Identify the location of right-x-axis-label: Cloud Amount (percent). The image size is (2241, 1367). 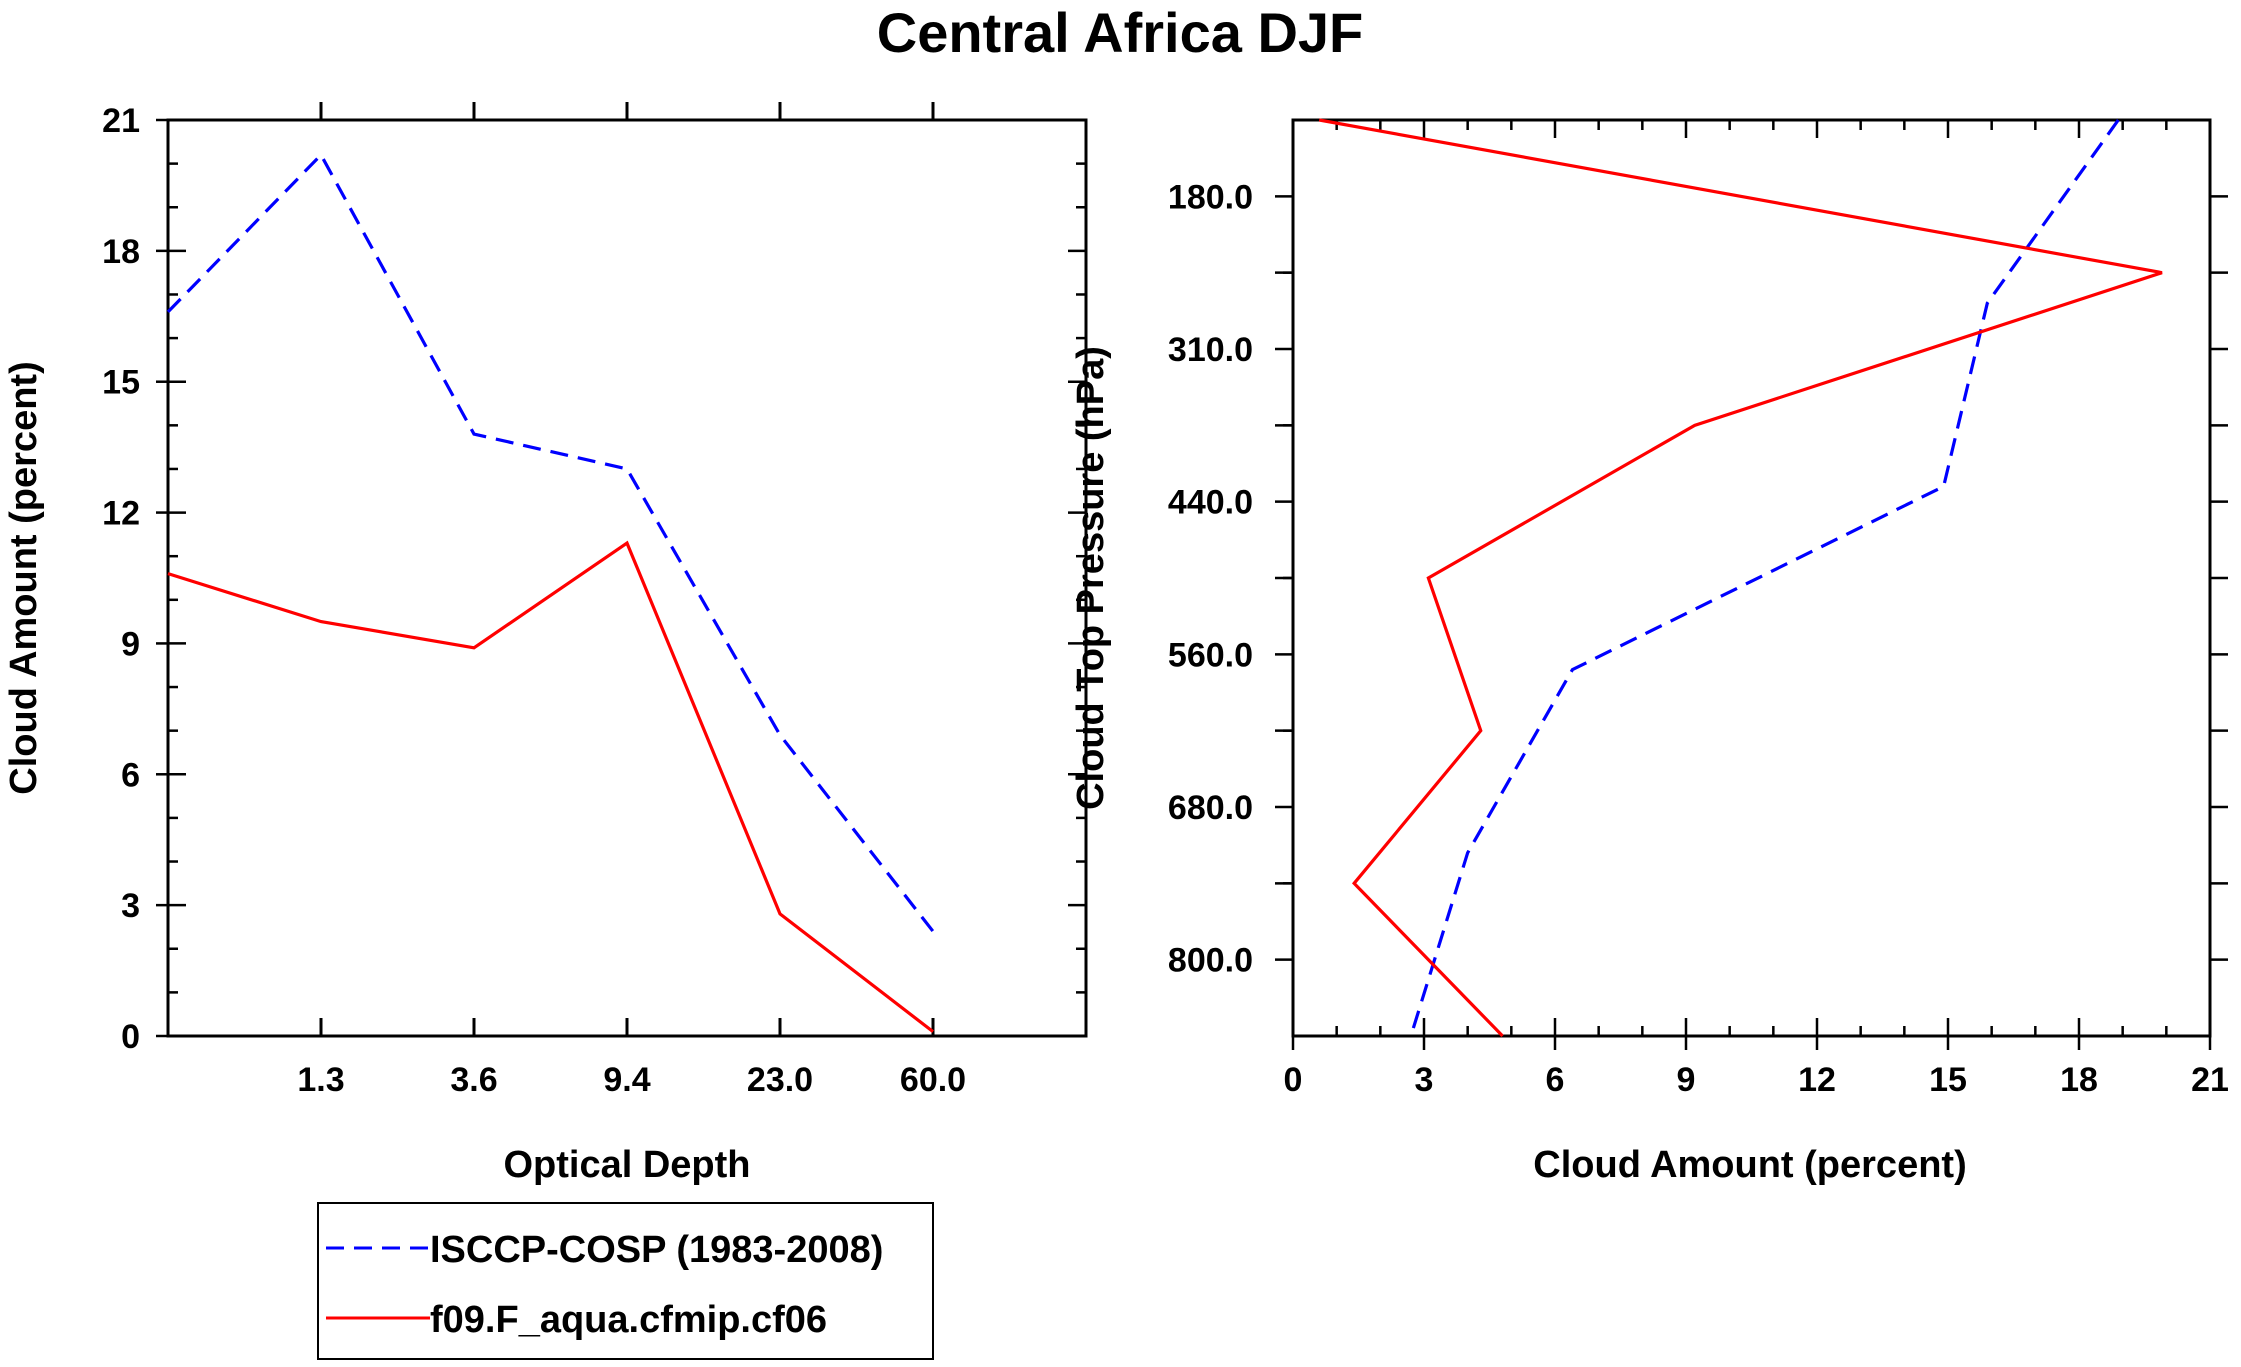
(1749, 1165).